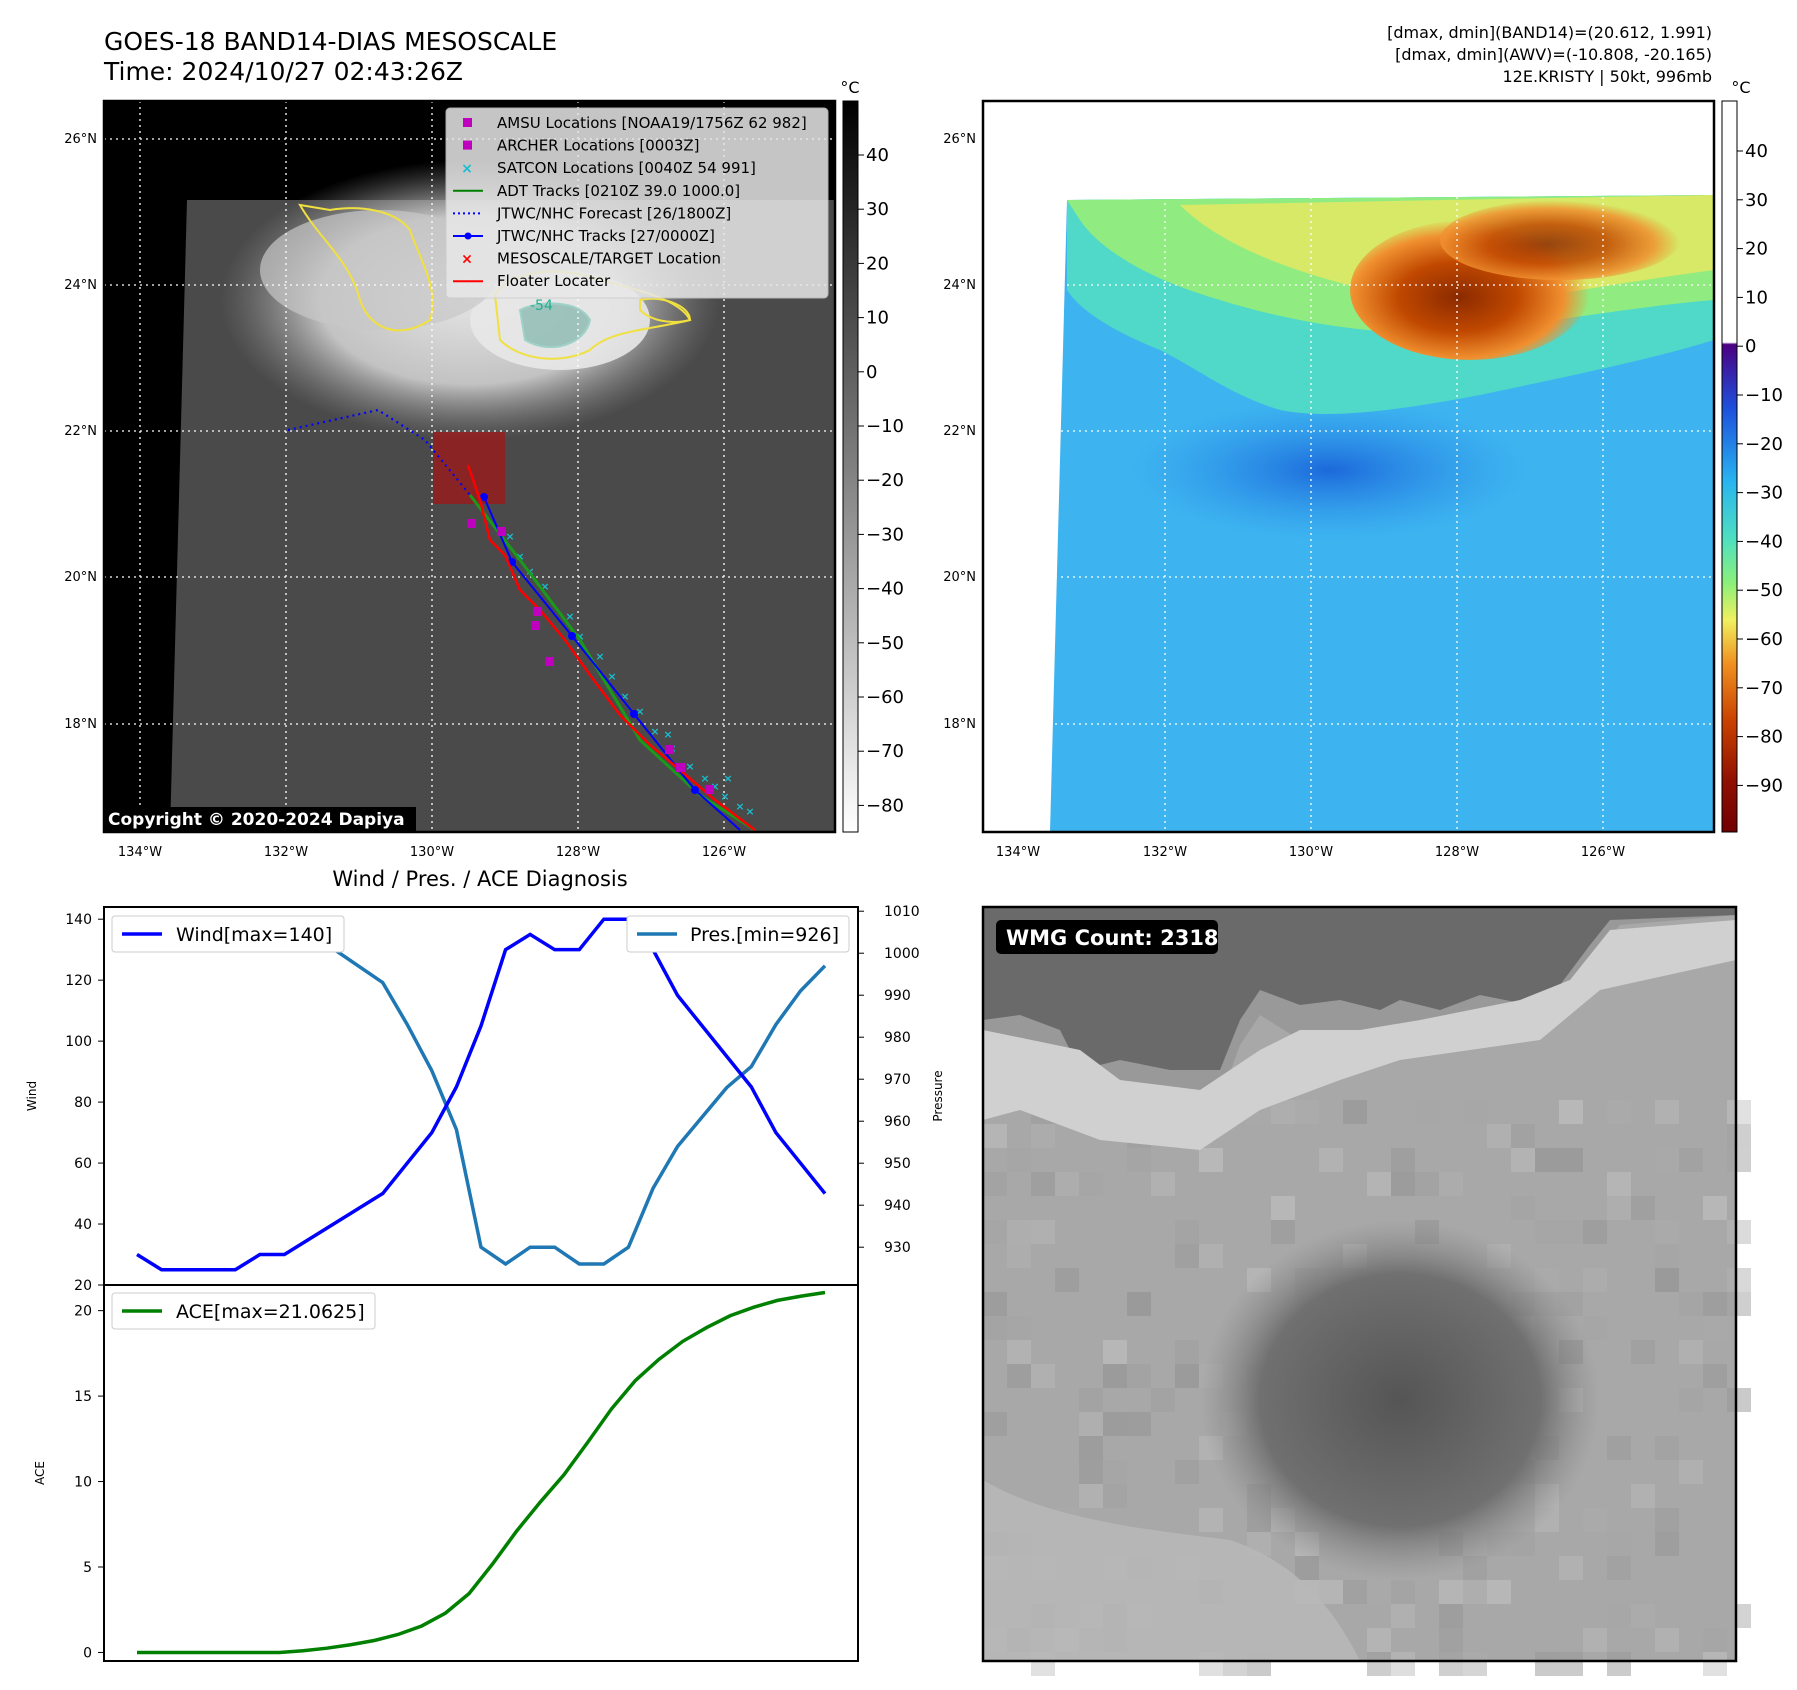  I want to click on pressure-tick-label: 980, so click(897, 1038).